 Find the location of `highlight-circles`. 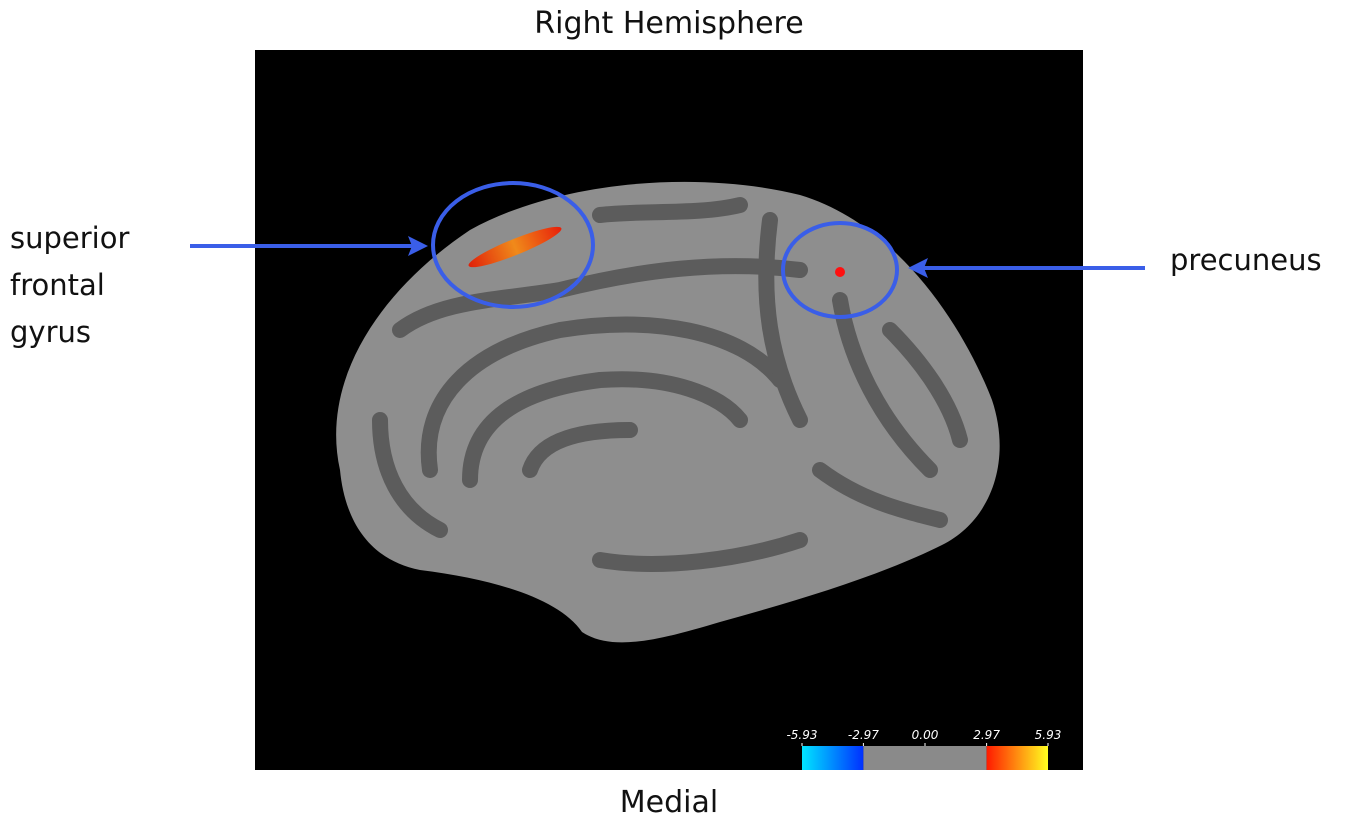

highlight-circles is located at coordinates (665, 250).